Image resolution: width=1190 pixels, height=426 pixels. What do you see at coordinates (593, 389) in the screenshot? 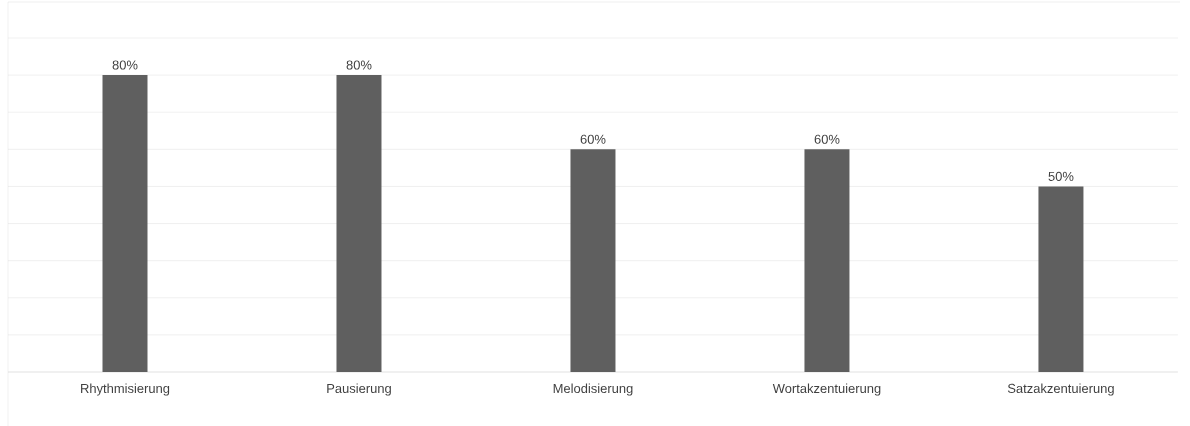
I see `x-tick-label: Melodisierung` at bounding box center [593, 389].